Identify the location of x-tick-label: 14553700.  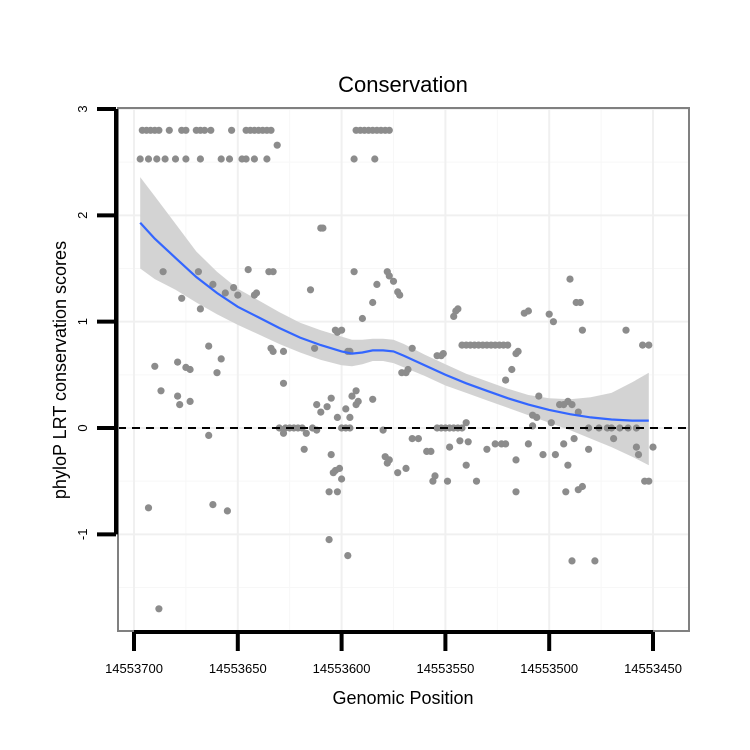
(134, 668).